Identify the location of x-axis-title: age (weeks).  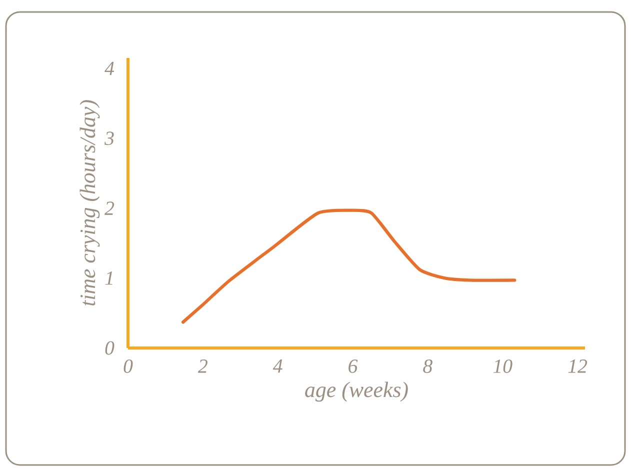
(356, 392).